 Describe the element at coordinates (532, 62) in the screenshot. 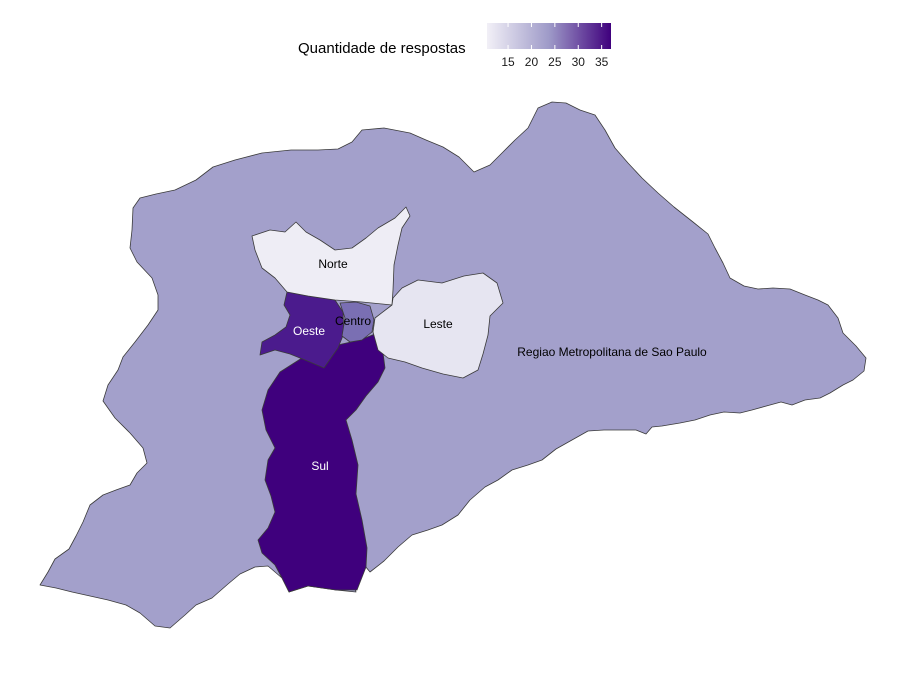

I see `legend-tick-label: 20` at that location.